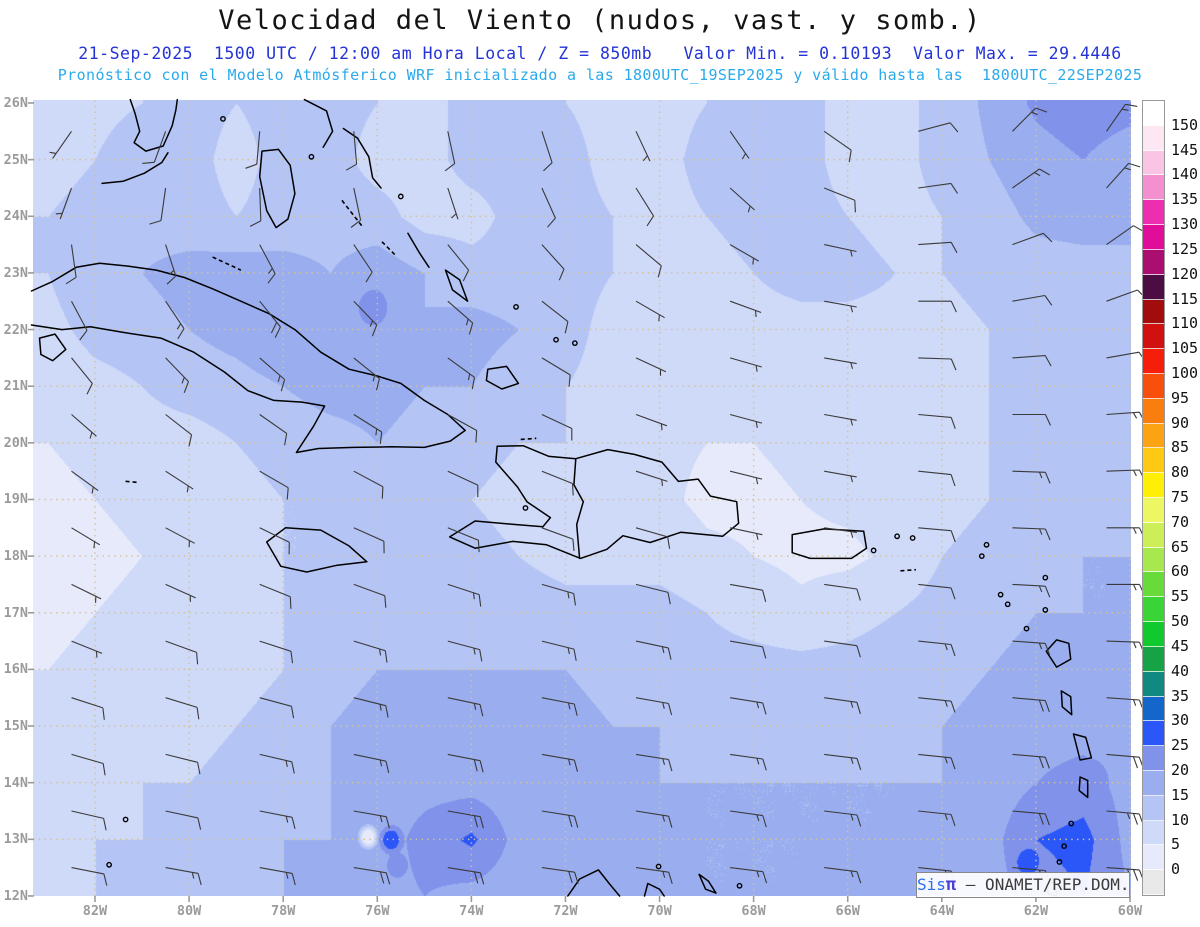 Image resolution: width=1200 pixels, height=927 pixels. I want to click on lat-label-20N: 20N, so click(15, 442).